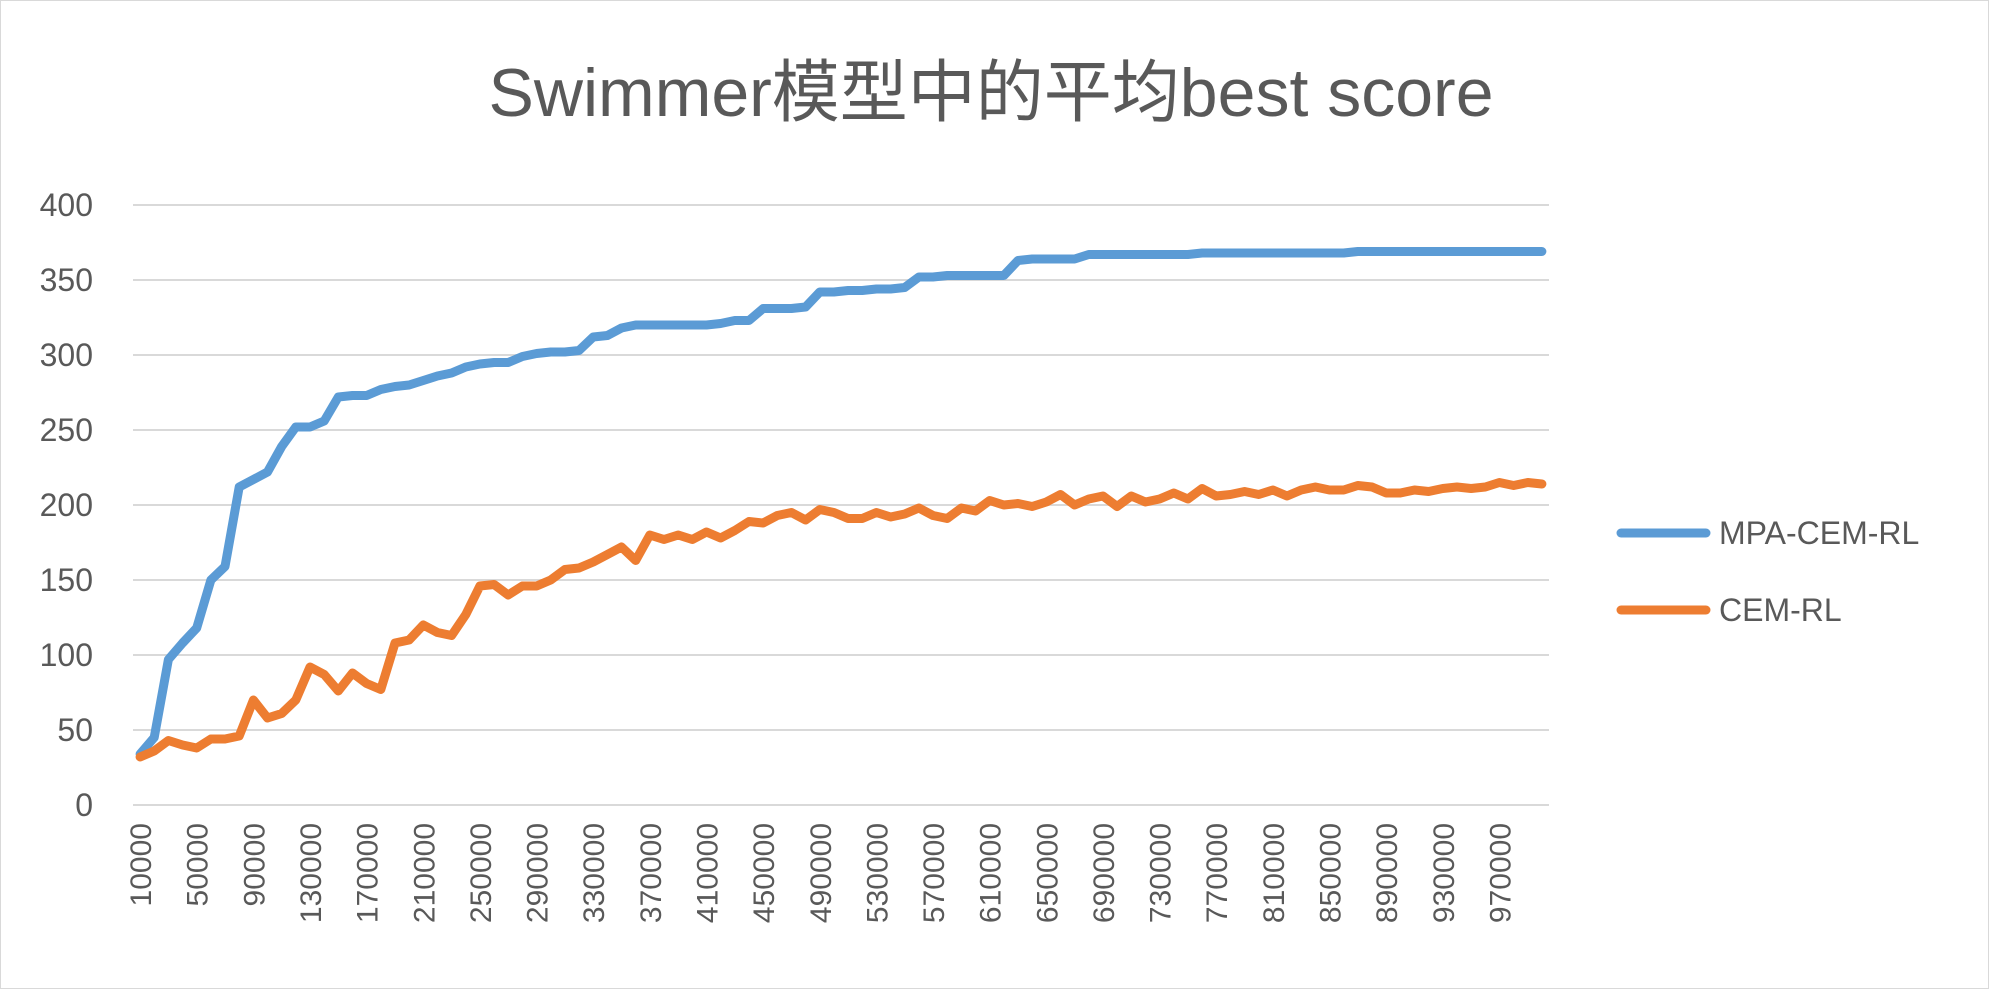  What do you see at coordinates (368, 873) in the screenshot?
I see `x-tick-label: 170000` at bounding box center [368, 873].